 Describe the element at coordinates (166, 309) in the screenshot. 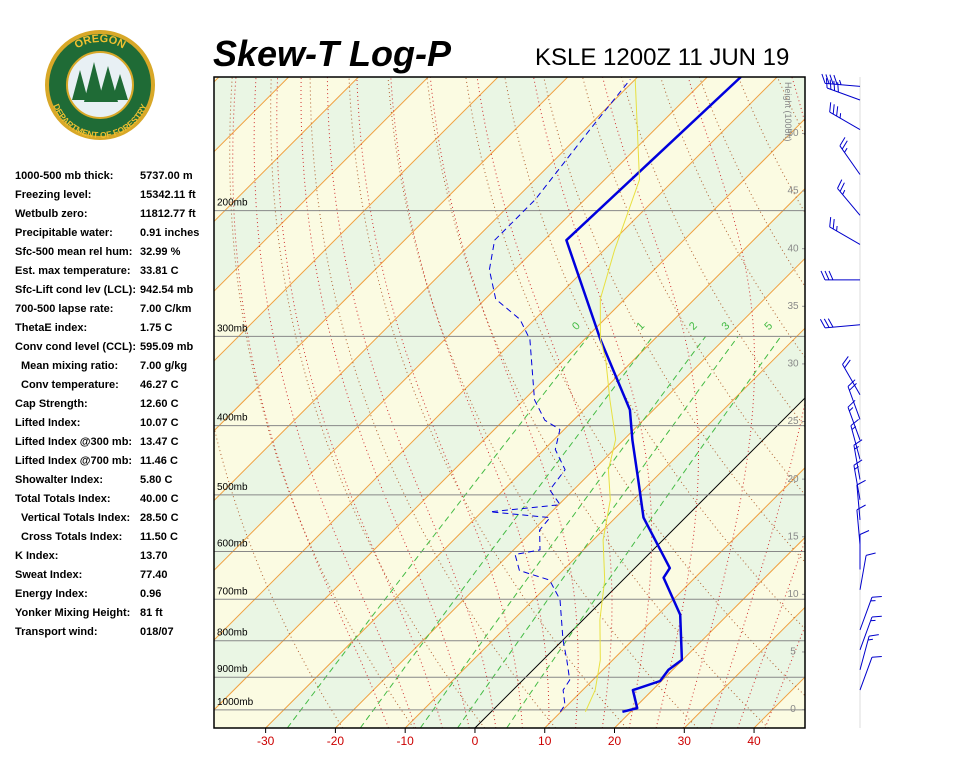

I see `index-value: 7.00 C/km` at that location.